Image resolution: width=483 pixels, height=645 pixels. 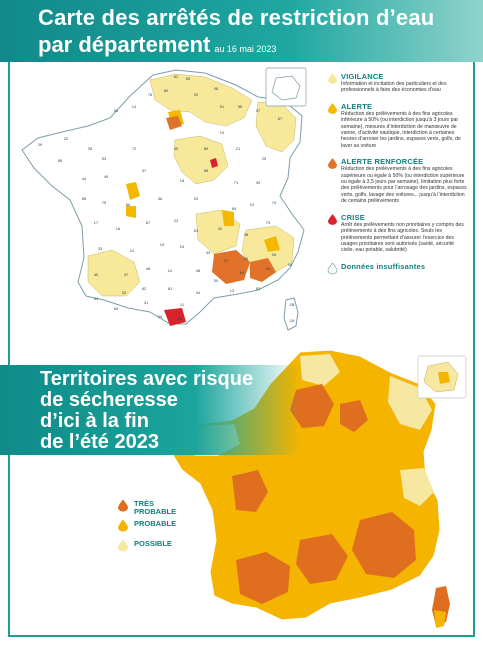 What do you see at coordinates (196, 198) in the screenshot?
I see `dept-label: 03` at bounding box center [196, 198].